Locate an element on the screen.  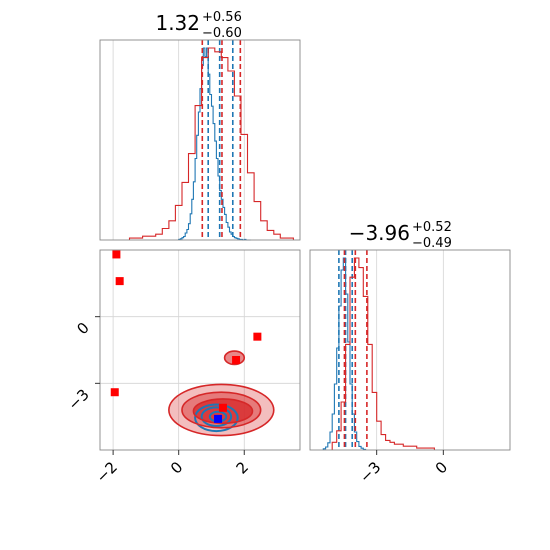
p1-tick-label-1: 0 is located at coordinates (176, 467).